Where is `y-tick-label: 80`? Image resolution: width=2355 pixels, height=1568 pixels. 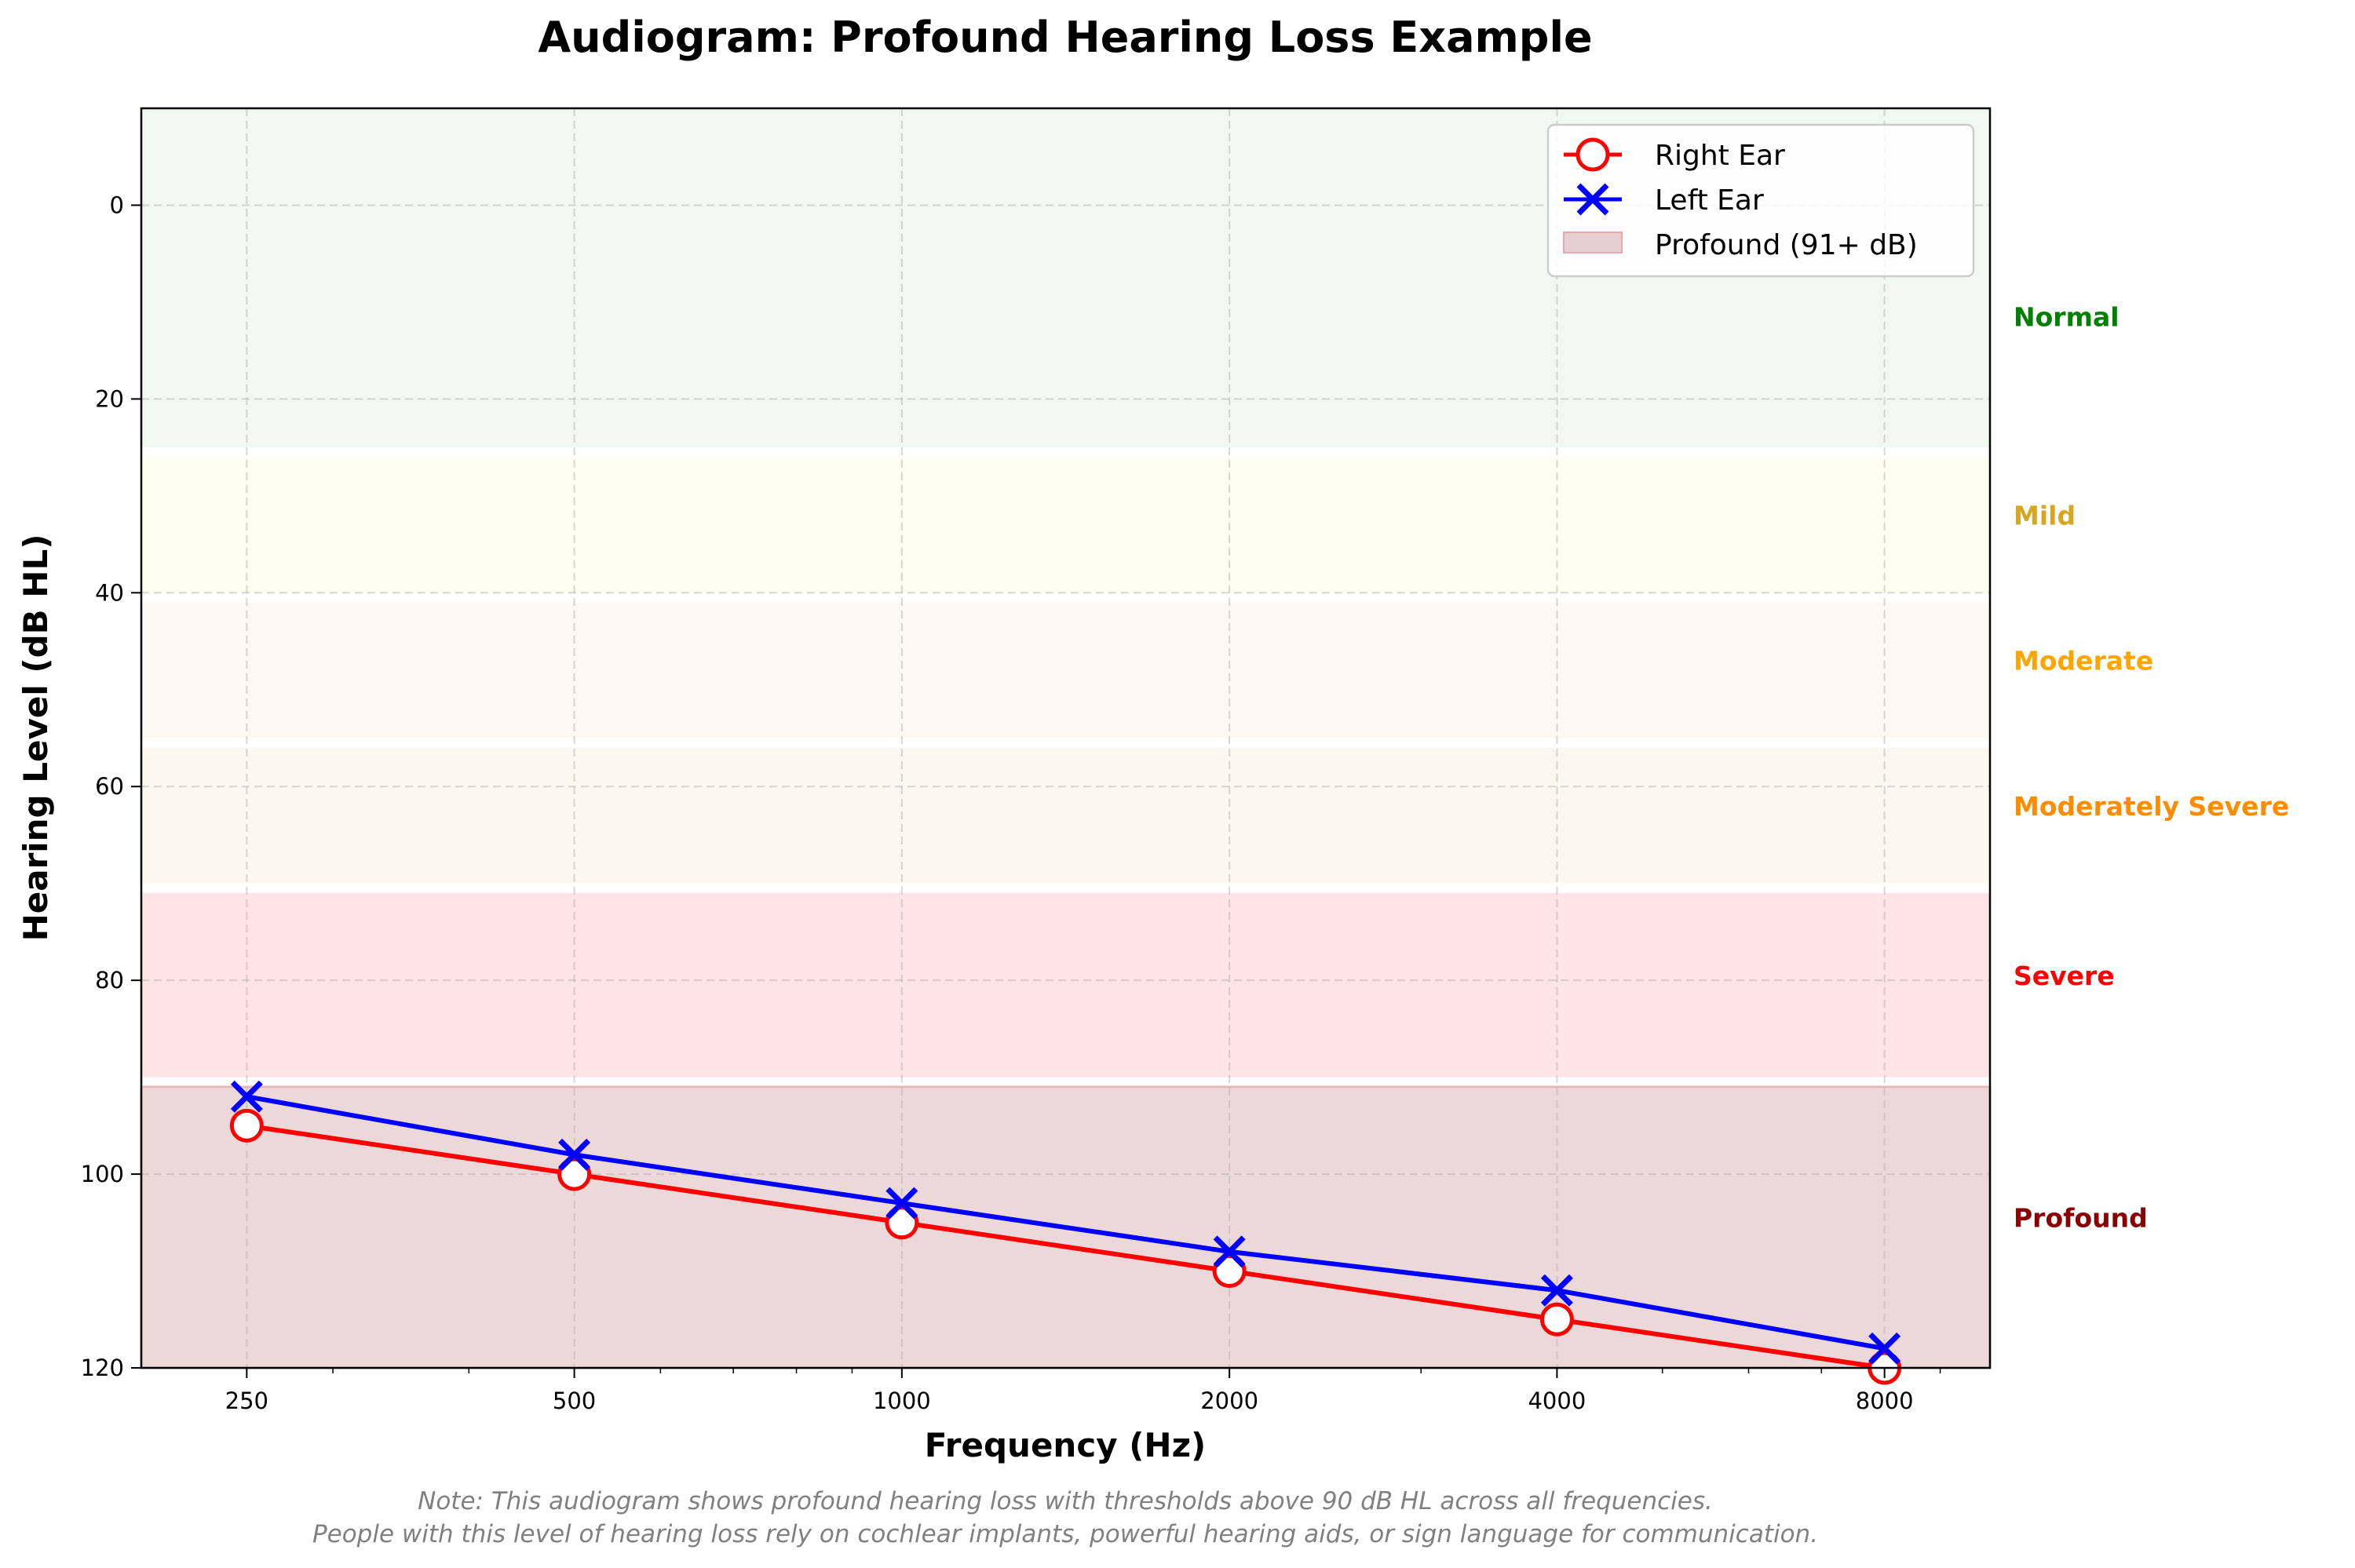 y-tick-label: 80 is located at coordinates (109, 980).